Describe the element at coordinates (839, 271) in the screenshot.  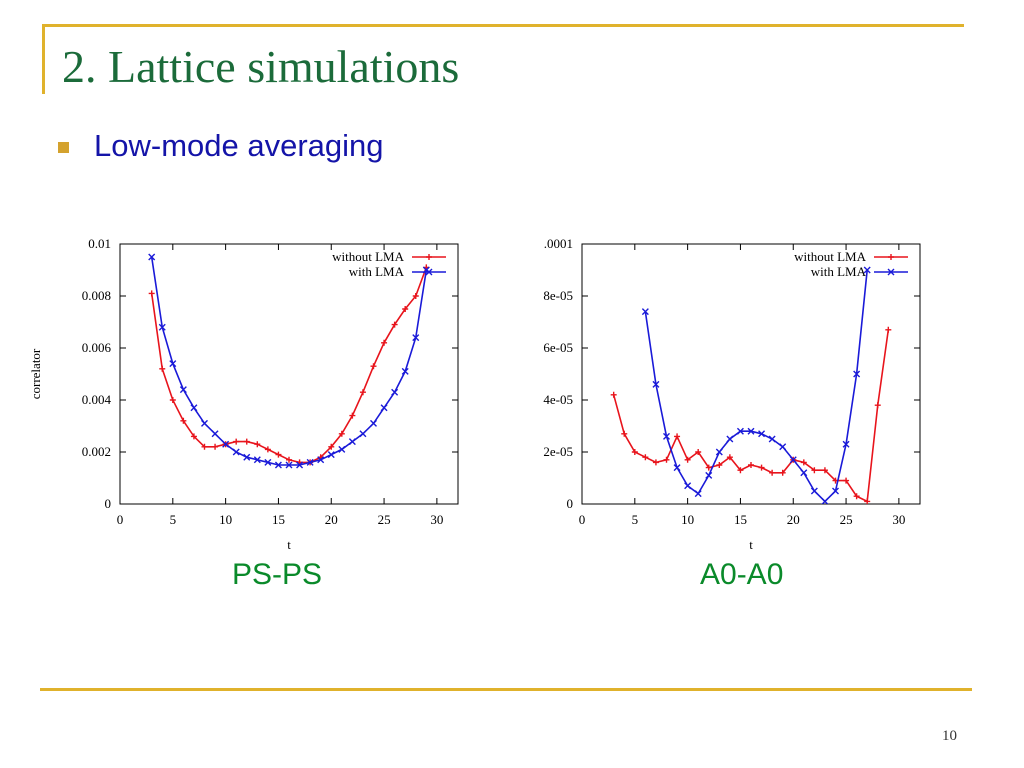
I see `legend-label: with LMA` at that location.